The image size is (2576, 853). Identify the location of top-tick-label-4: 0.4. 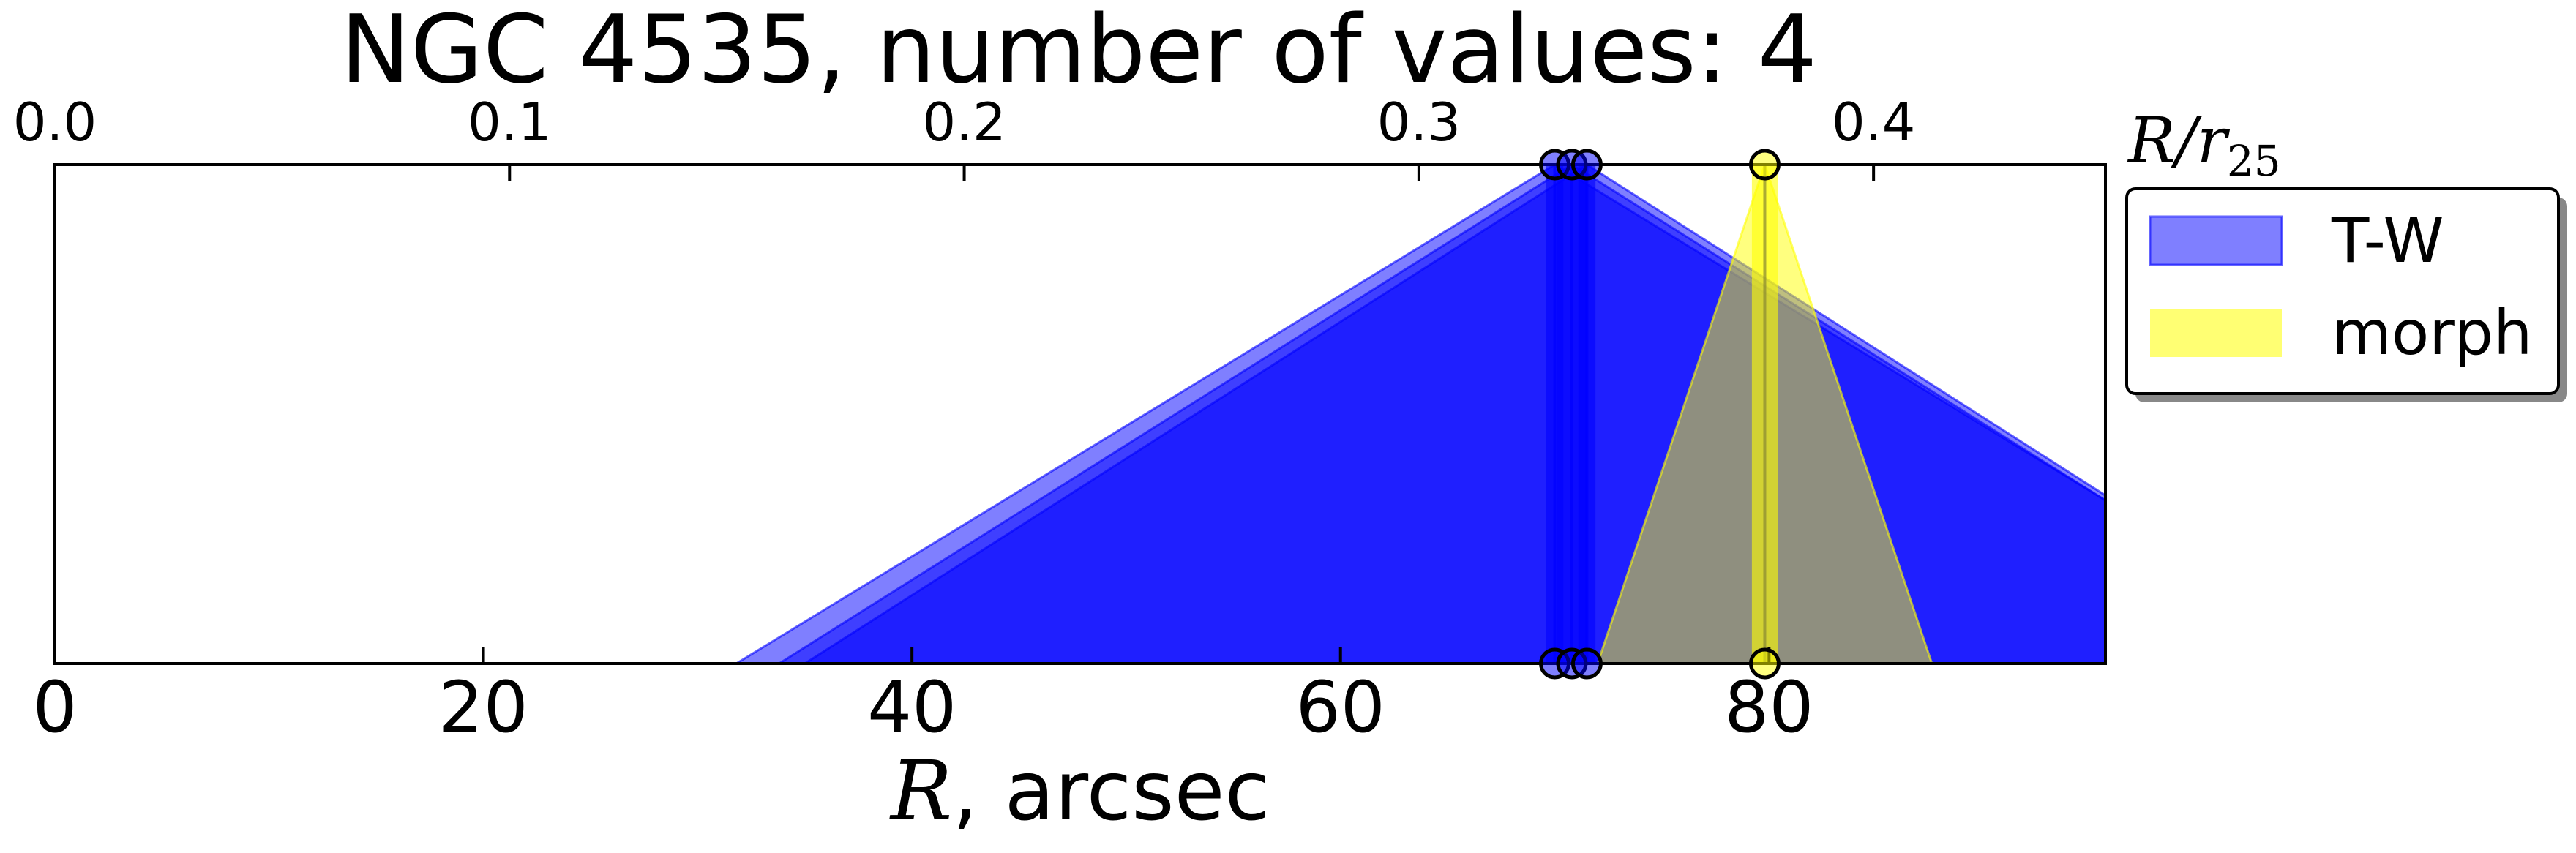
(1874, 122).